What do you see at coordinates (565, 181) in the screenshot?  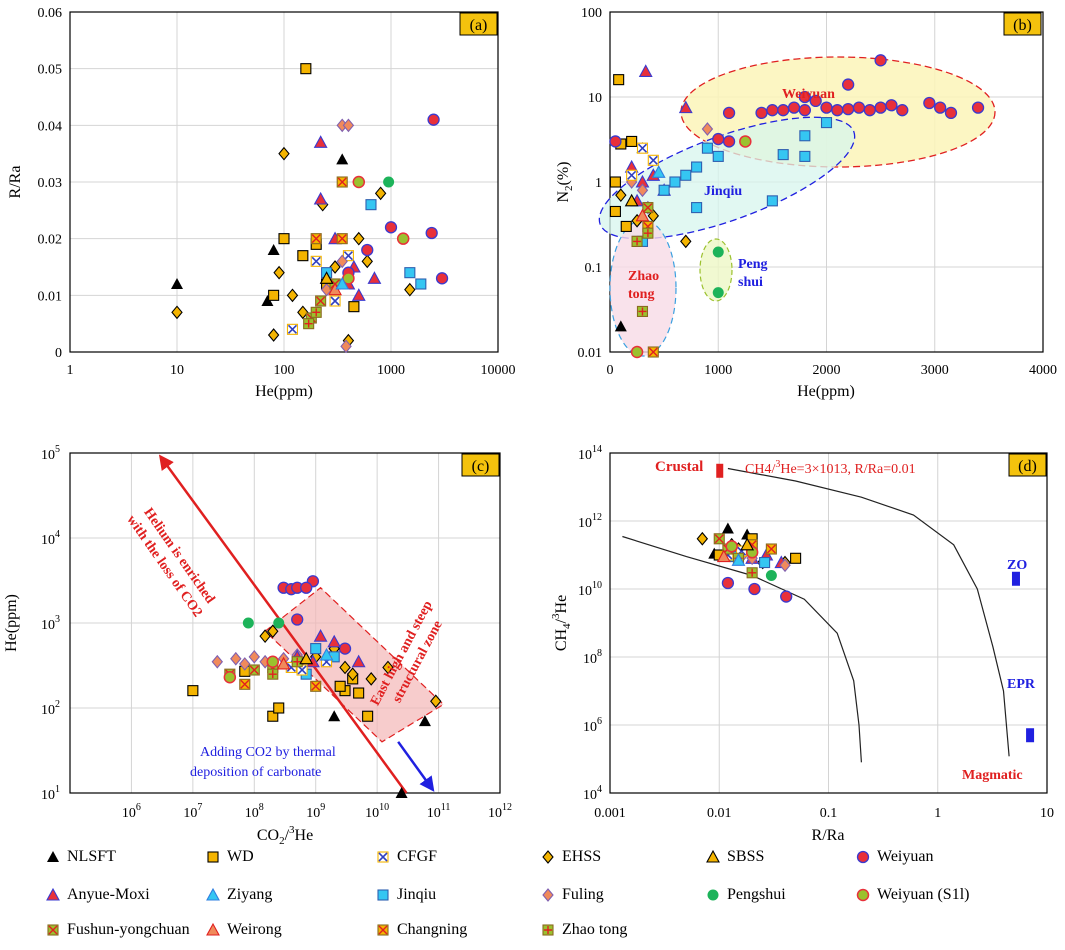 I see `panel-b-ylabel: N2(%)` at bounding box center [565, 181].